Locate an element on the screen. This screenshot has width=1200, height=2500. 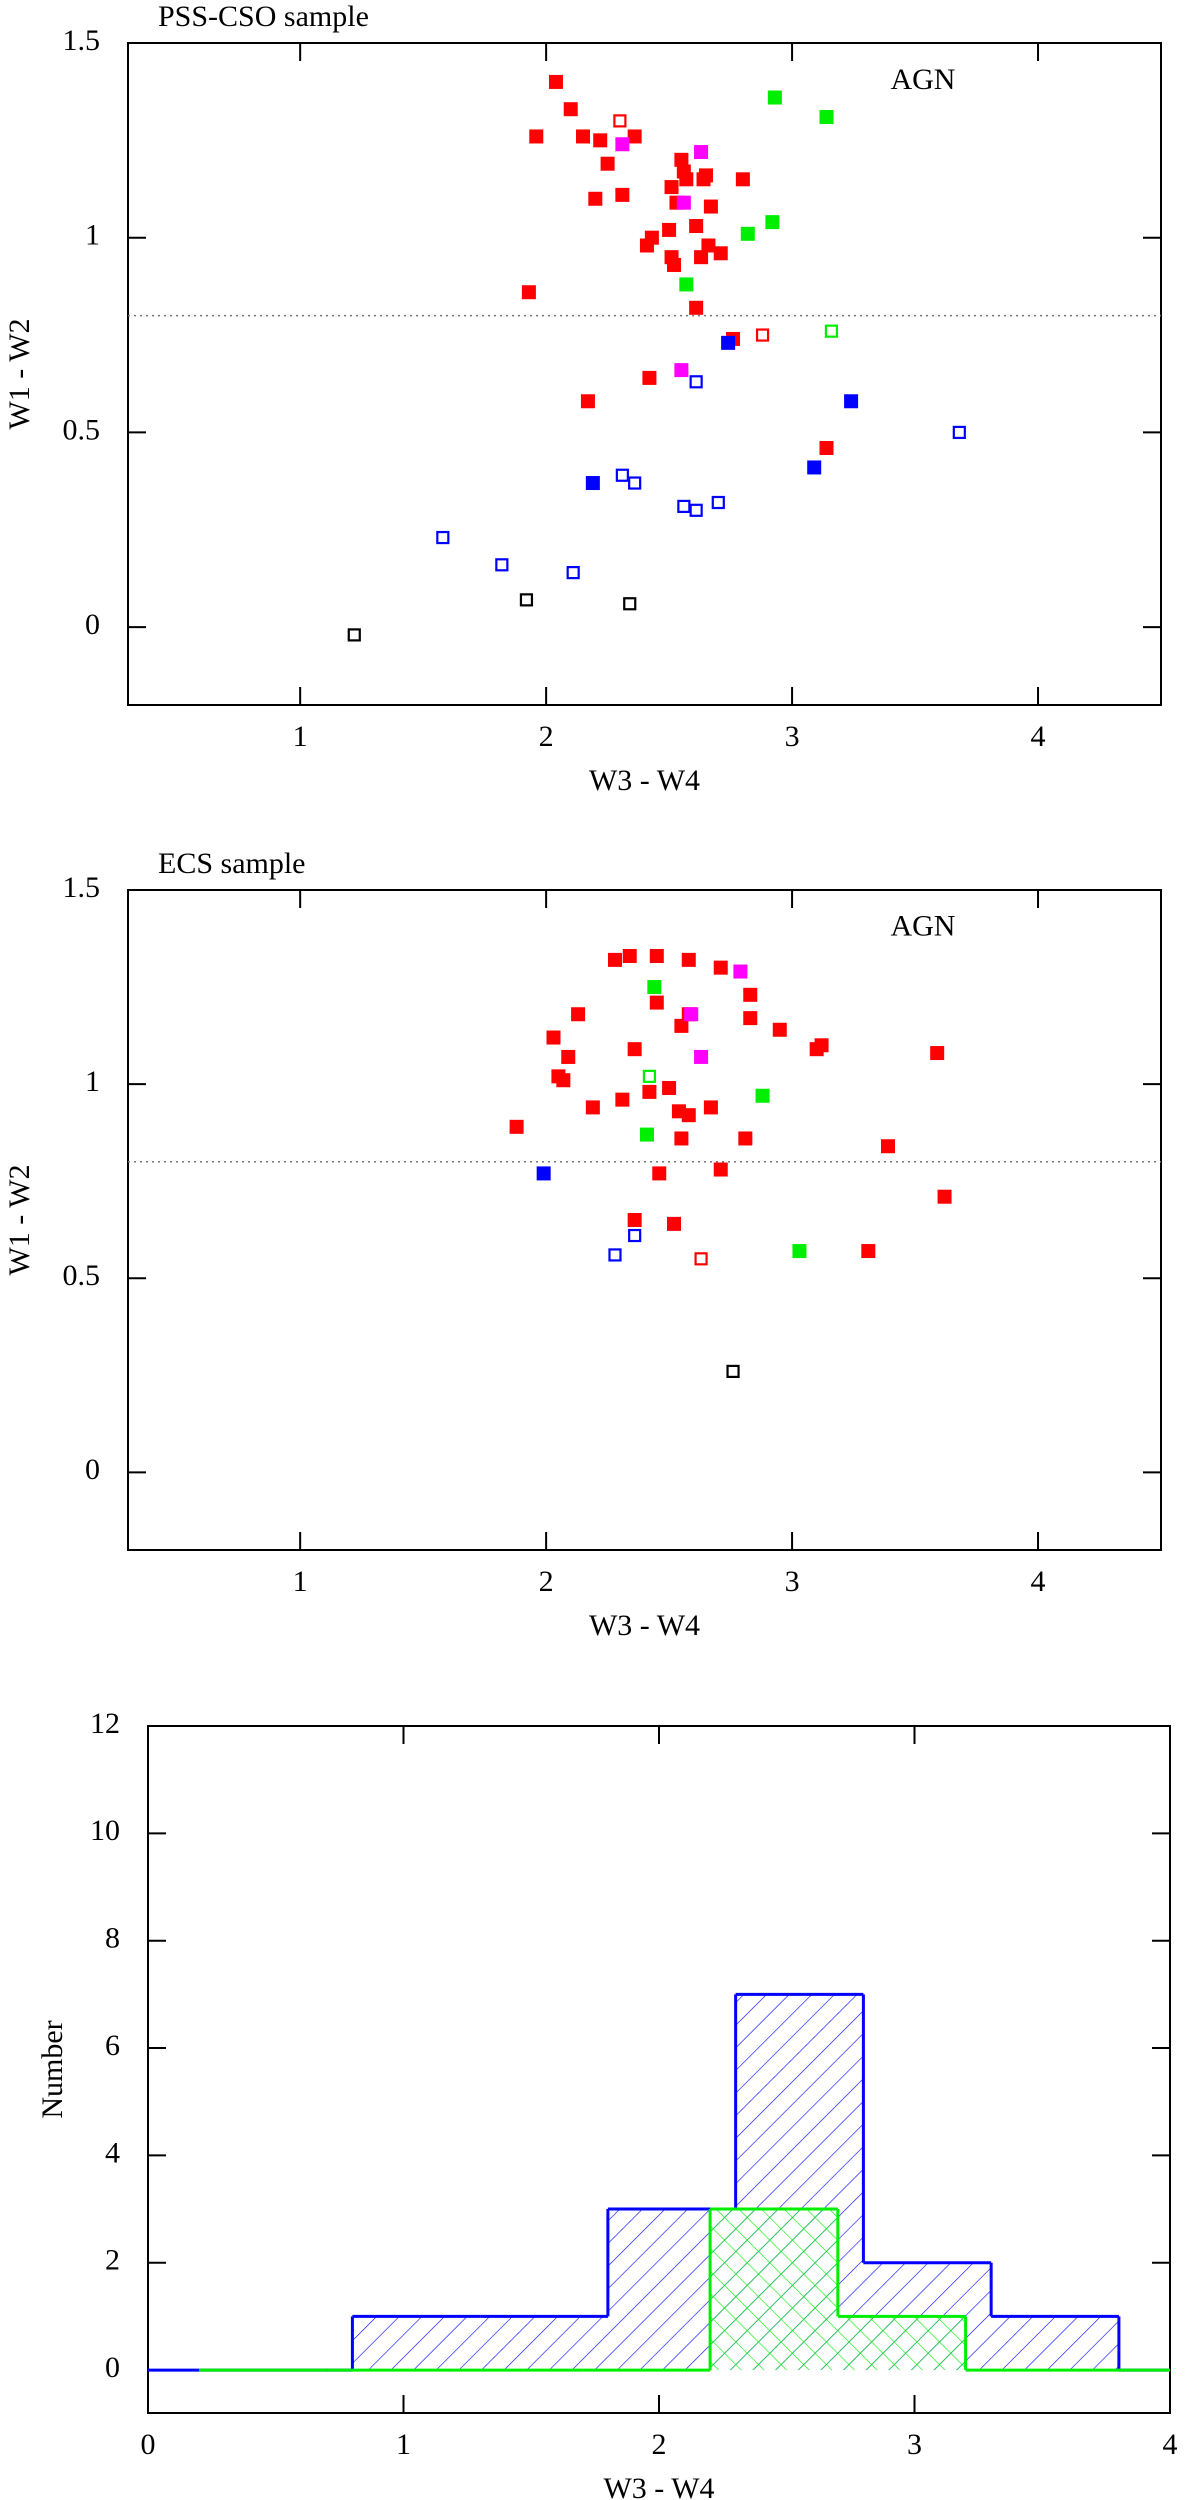
annotation: AGN is located at coordinates (922, 926).